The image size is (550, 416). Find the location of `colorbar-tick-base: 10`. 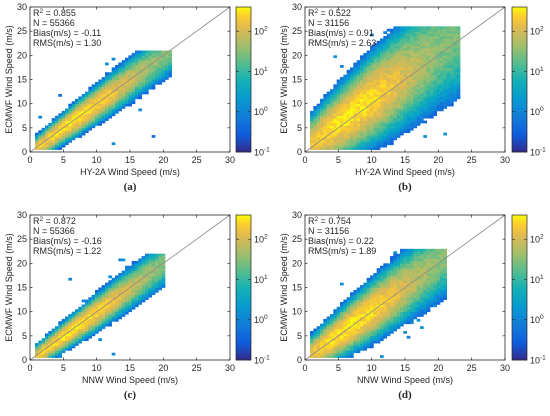

colorbar-tick-base: 10 is located at coordinates (259, 240).